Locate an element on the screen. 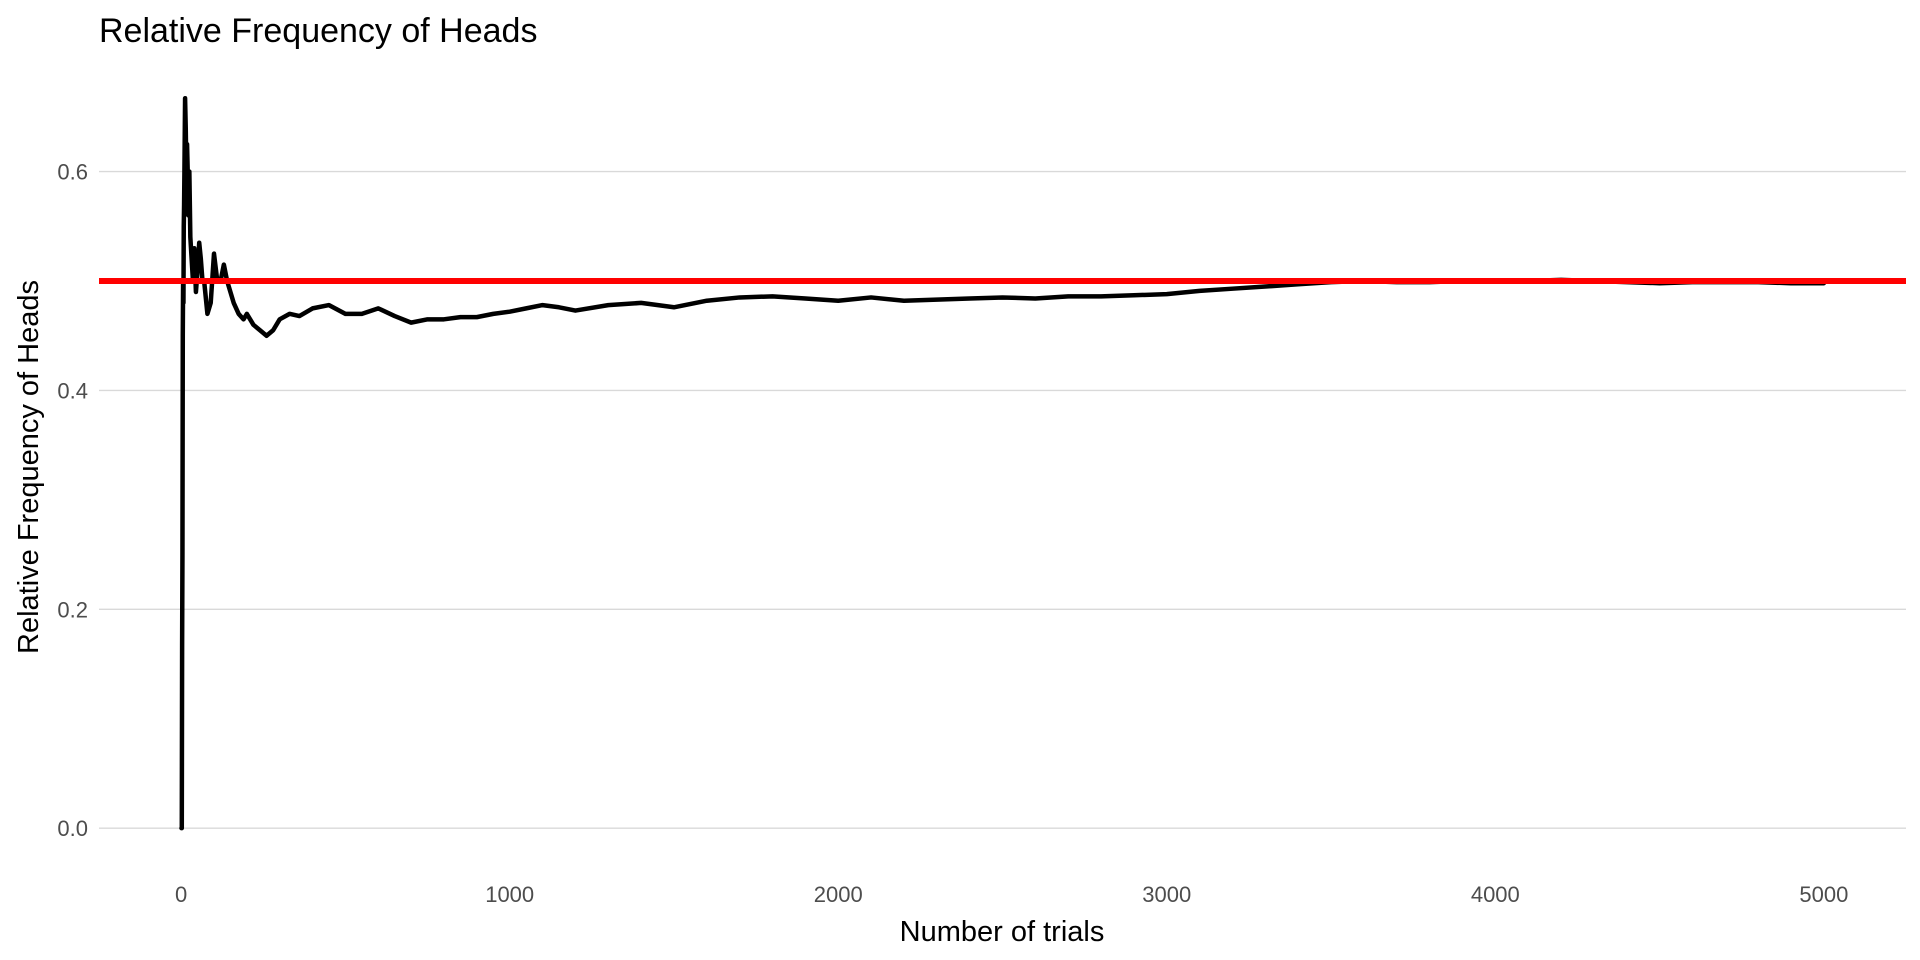 The width and height of the screenshot is (1920, 960). x-axis-tick-labels: 0 1000 2000 3000 4000 5000 is located at coordinates (1011, 894).